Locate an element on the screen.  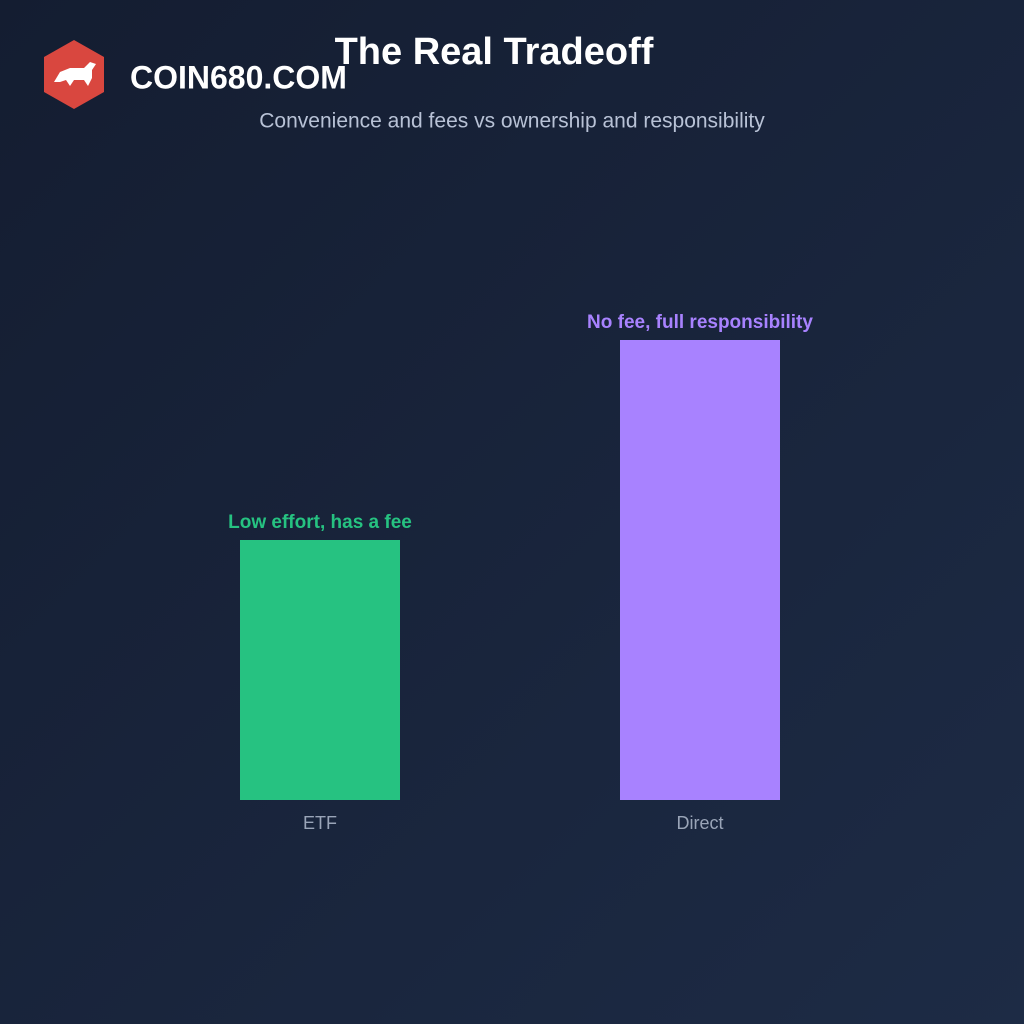
x-tick-label: Direct is located at coordinates (699, 823).